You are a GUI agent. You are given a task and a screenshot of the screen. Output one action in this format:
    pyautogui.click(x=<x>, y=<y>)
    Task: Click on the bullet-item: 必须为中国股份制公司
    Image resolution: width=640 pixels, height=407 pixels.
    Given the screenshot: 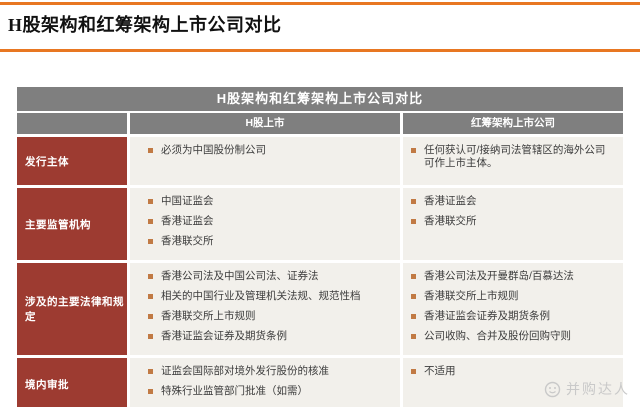 What is the action you would take?
    pyautogui.click(x=270, y=150)
    